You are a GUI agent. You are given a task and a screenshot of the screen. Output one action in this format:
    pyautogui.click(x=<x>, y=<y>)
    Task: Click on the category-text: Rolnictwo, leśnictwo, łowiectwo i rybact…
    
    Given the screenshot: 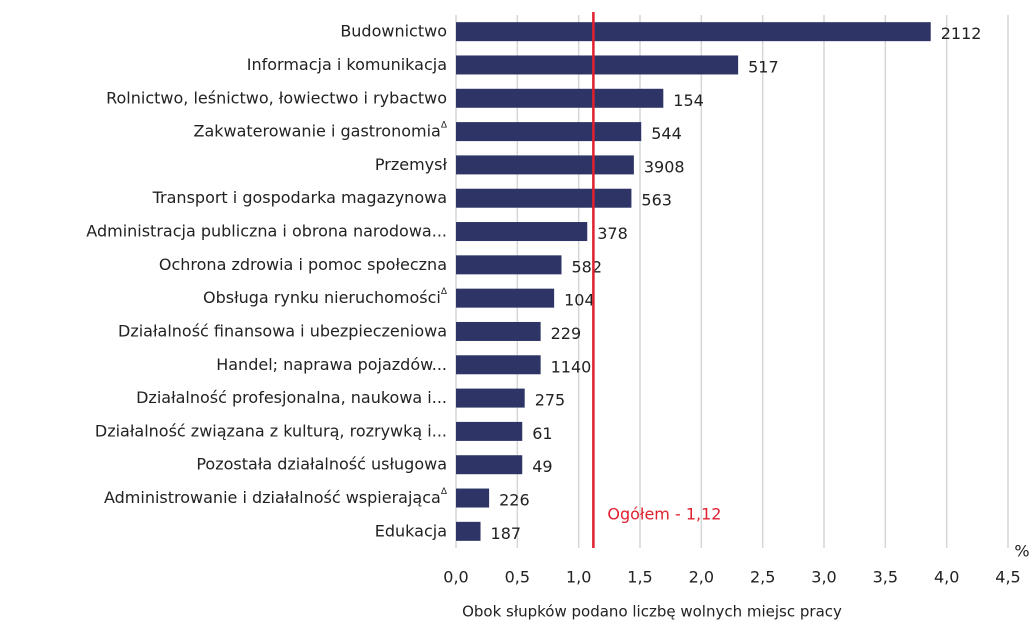 What is the action you would take?
    pyautogui.click(x=276, y=97)
    